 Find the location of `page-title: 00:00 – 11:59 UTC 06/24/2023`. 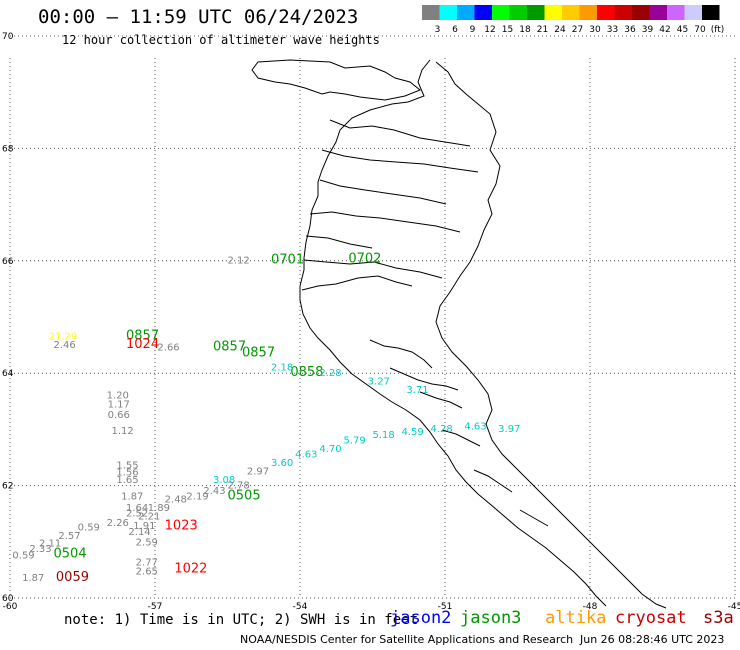

page-title: 00:00 – 11:59 UTC 06/24/2023 is located at coordinates (198, 17).